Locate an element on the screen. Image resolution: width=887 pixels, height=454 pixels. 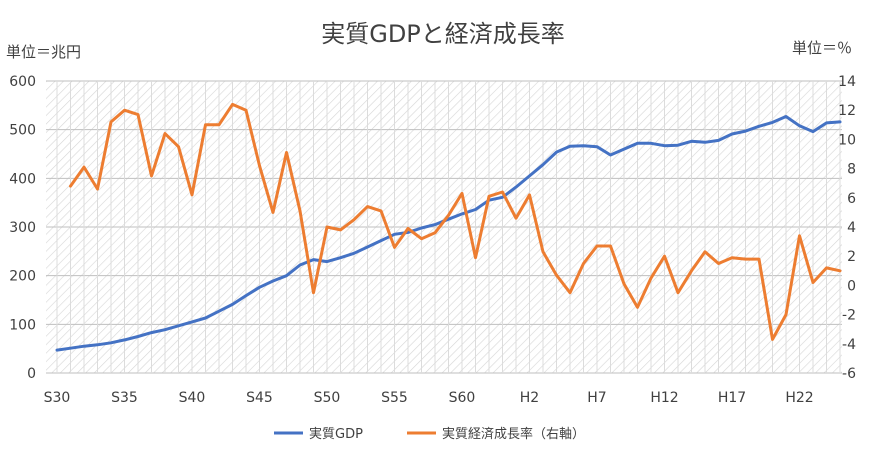
legend-label-gdp: 実質GDP is located at coordinates (336, 434).